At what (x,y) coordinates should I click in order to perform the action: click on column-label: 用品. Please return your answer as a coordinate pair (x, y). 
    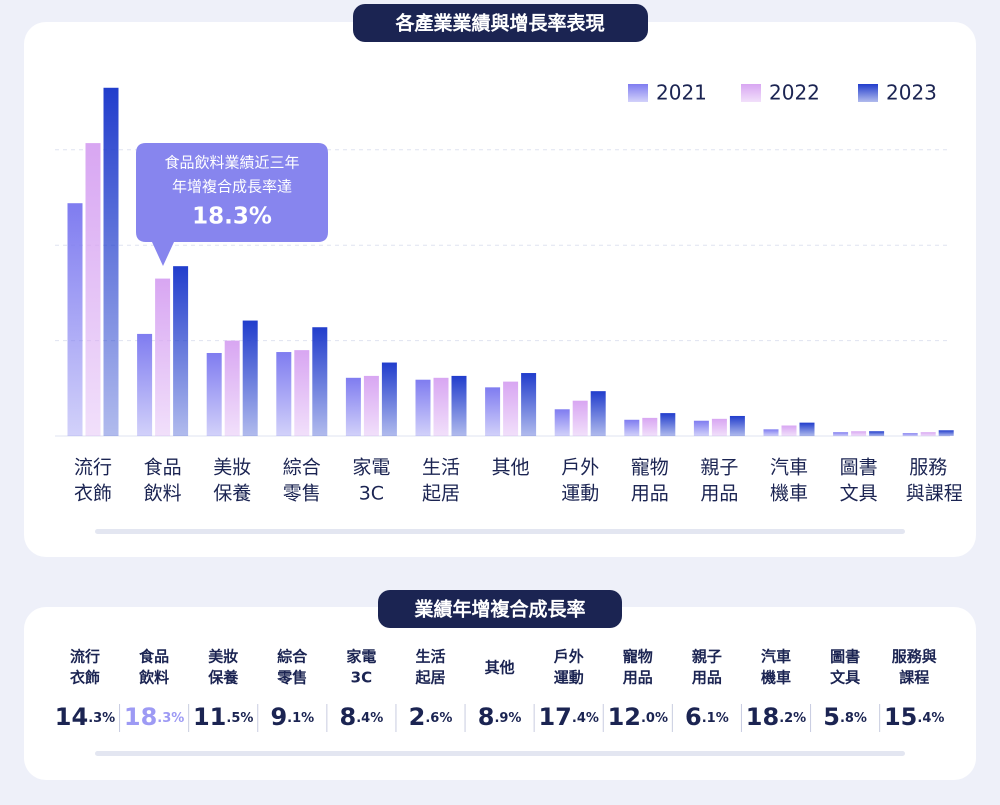
    Looking at the image, I should click on (707, 678).